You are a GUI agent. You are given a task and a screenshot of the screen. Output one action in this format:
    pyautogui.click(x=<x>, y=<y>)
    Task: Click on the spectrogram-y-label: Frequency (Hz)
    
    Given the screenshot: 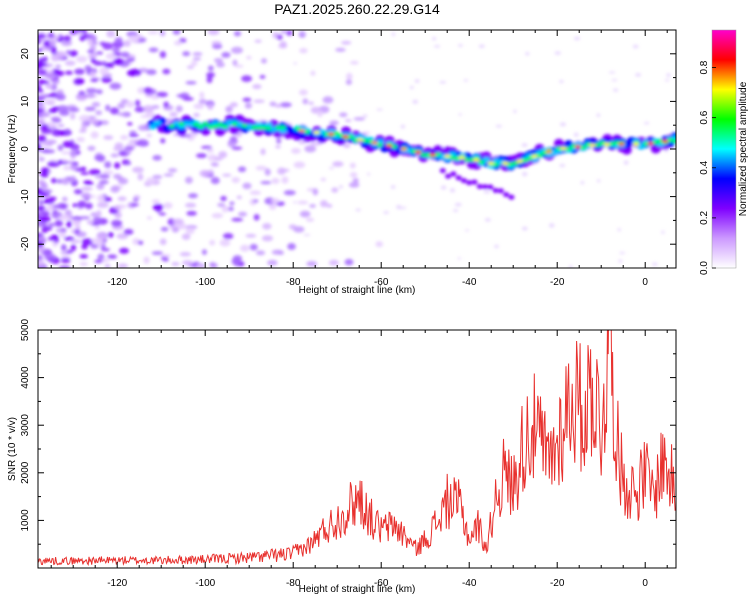 What is the action you would take?
    pyautogui.click(x=12, y=149)
    